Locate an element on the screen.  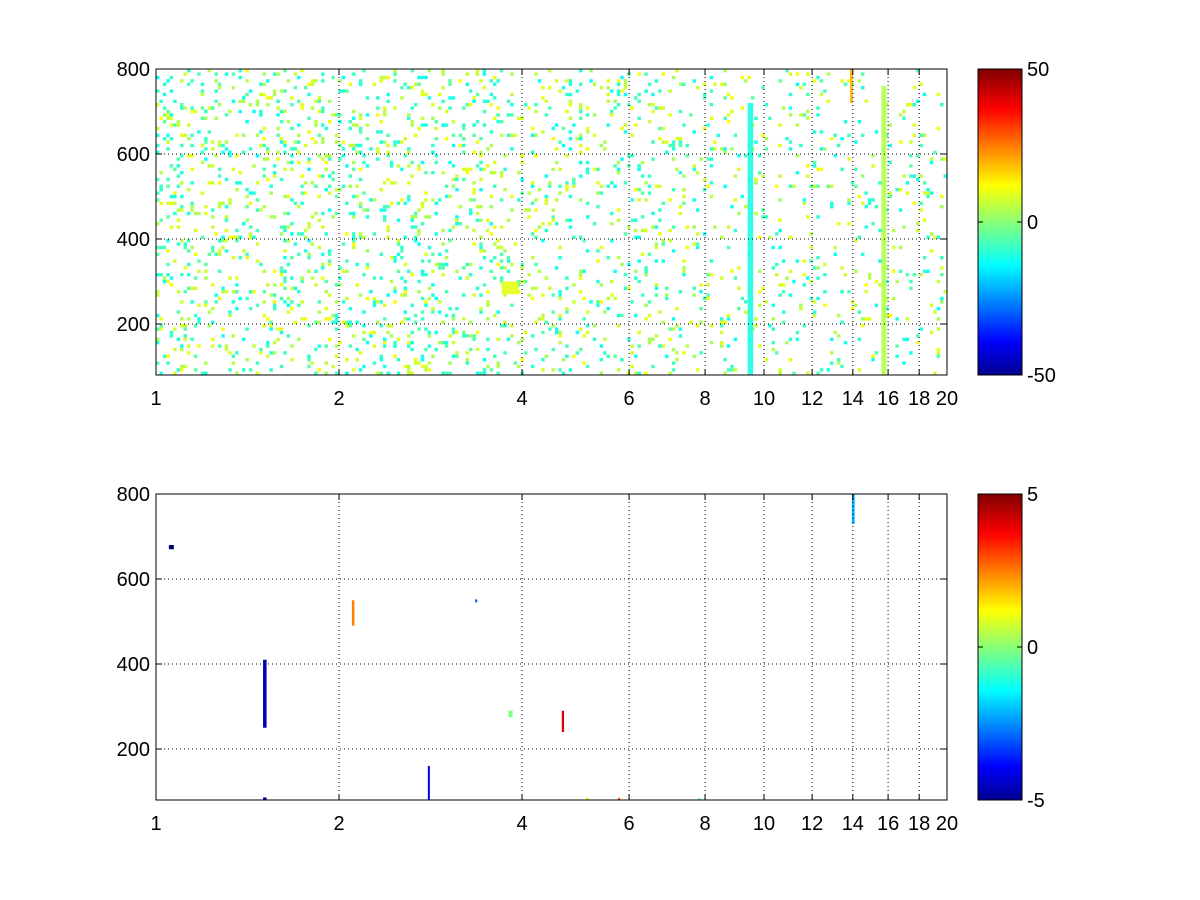
heatmap-feature is located at coordinates (510, 288).